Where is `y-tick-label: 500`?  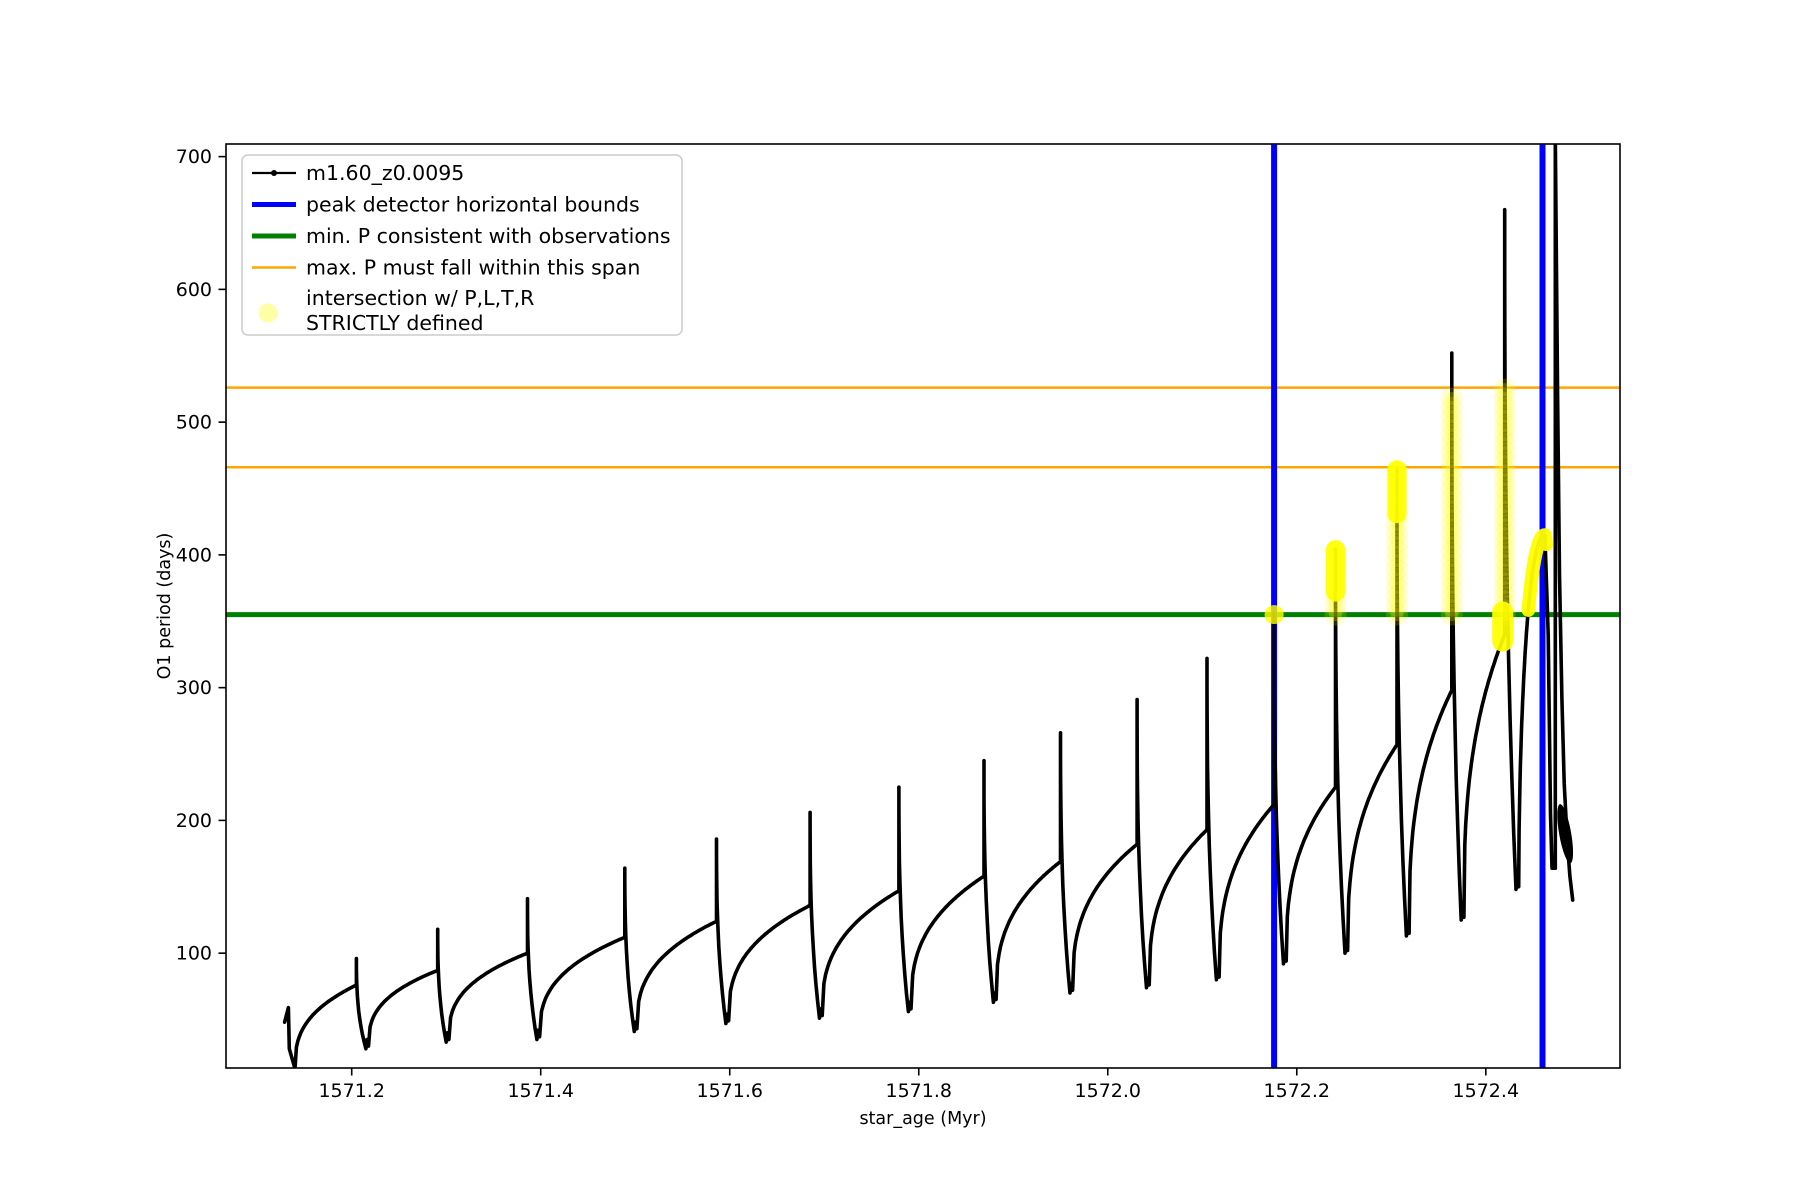 y-tick-label: 500 is located at coordinates (194, 423).